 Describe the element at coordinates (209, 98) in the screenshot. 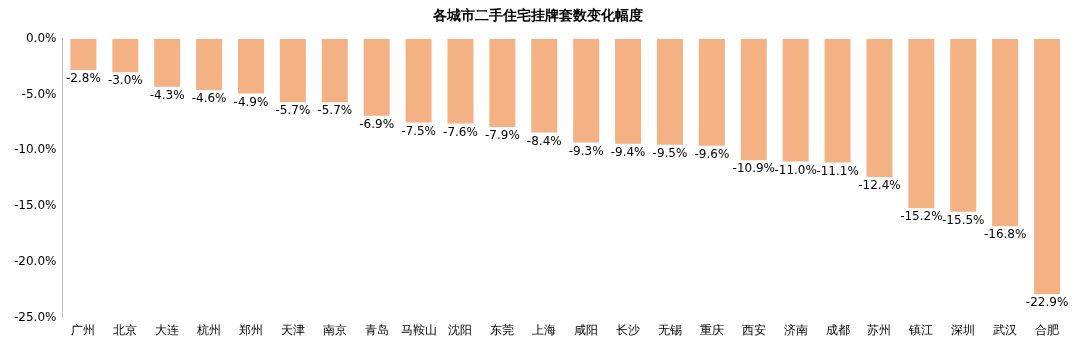

I see `data-label: -4.6%` at that location.